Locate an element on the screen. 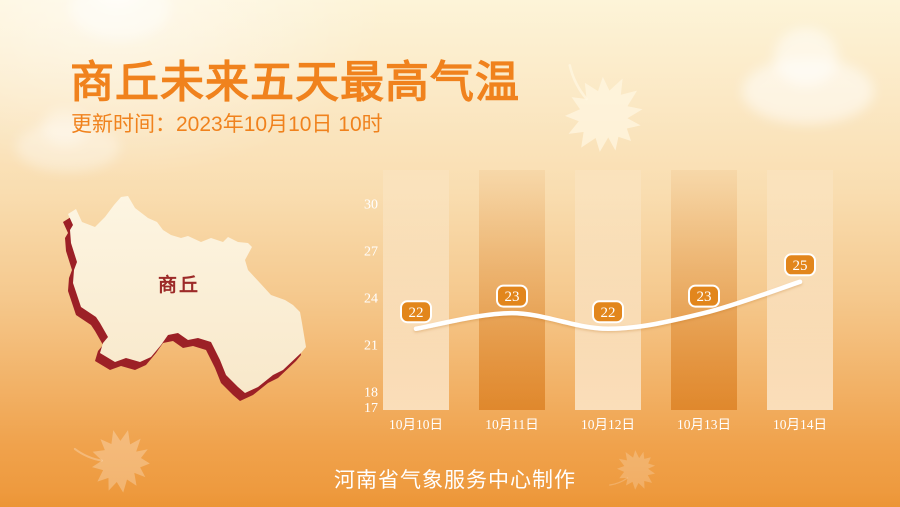 The image size is (900, 507). trend-line-group is located at coordinates (608, 305).